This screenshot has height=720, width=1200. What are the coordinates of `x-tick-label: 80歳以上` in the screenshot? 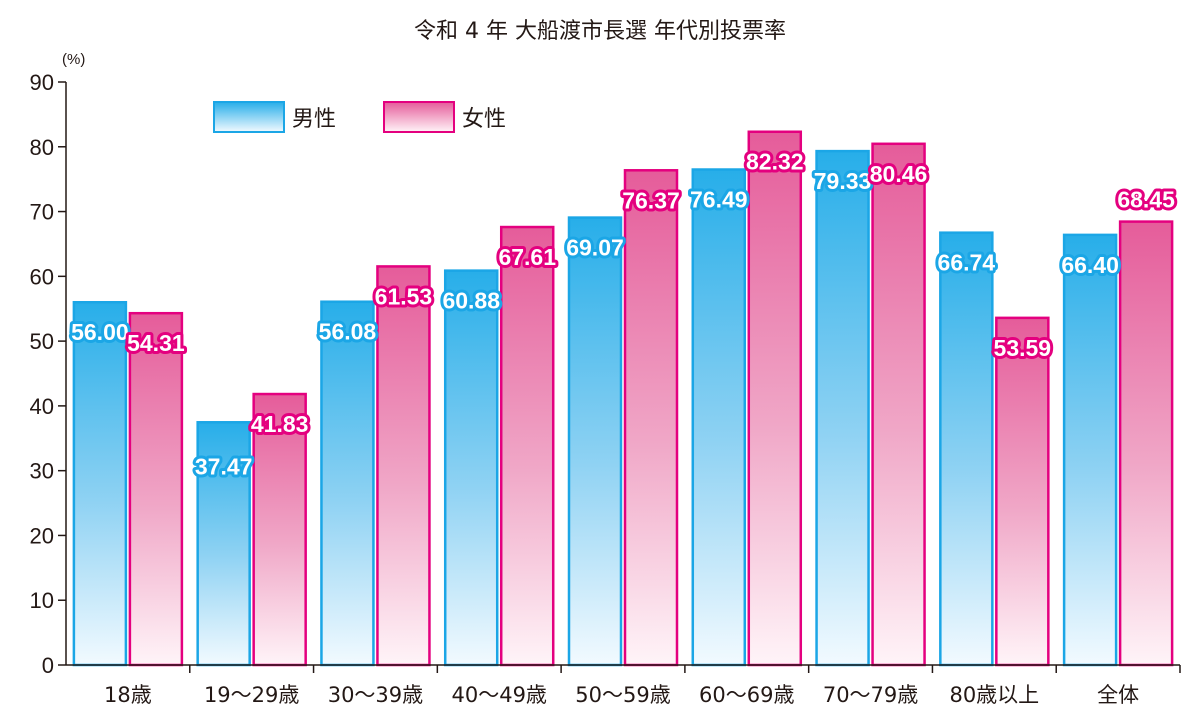 It's located at (994, 695).